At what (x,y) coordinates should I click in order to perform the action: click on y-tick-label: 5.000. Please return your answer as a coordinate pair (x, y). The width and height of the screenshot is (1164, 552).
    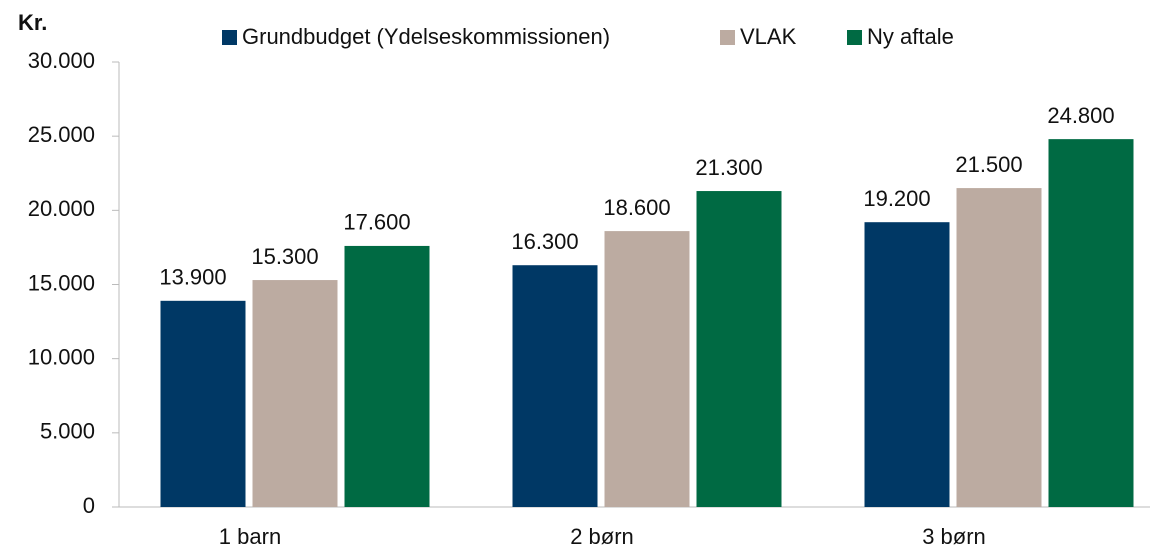
    Looking at the image, I should click on (67, 431).